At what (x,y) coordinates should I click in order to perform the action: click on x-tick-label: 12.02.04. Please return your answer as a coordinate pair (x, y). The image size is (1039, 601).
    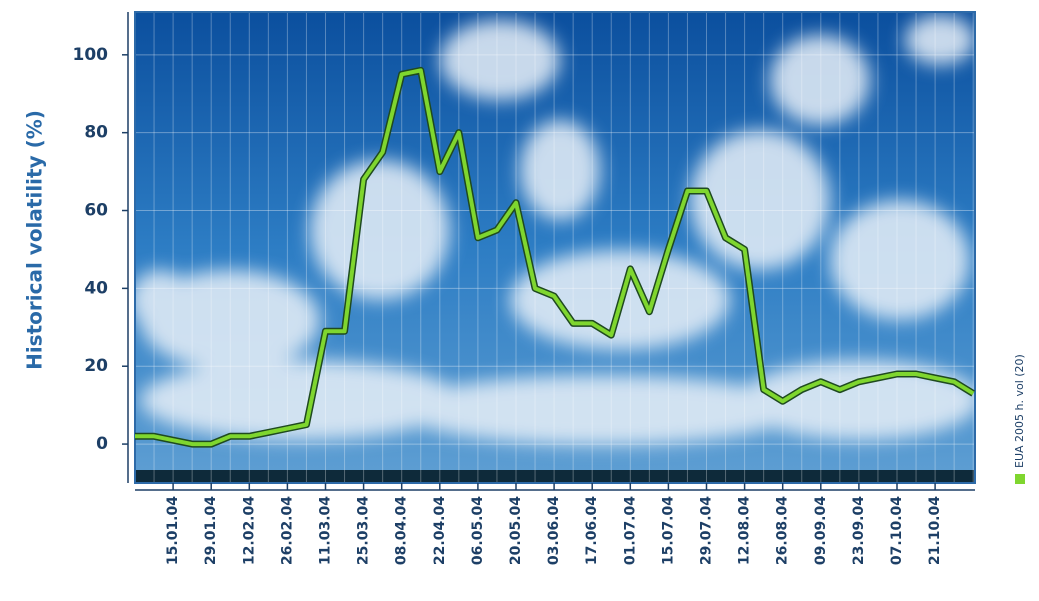
    Looking at the image, I should click on (249, 530).